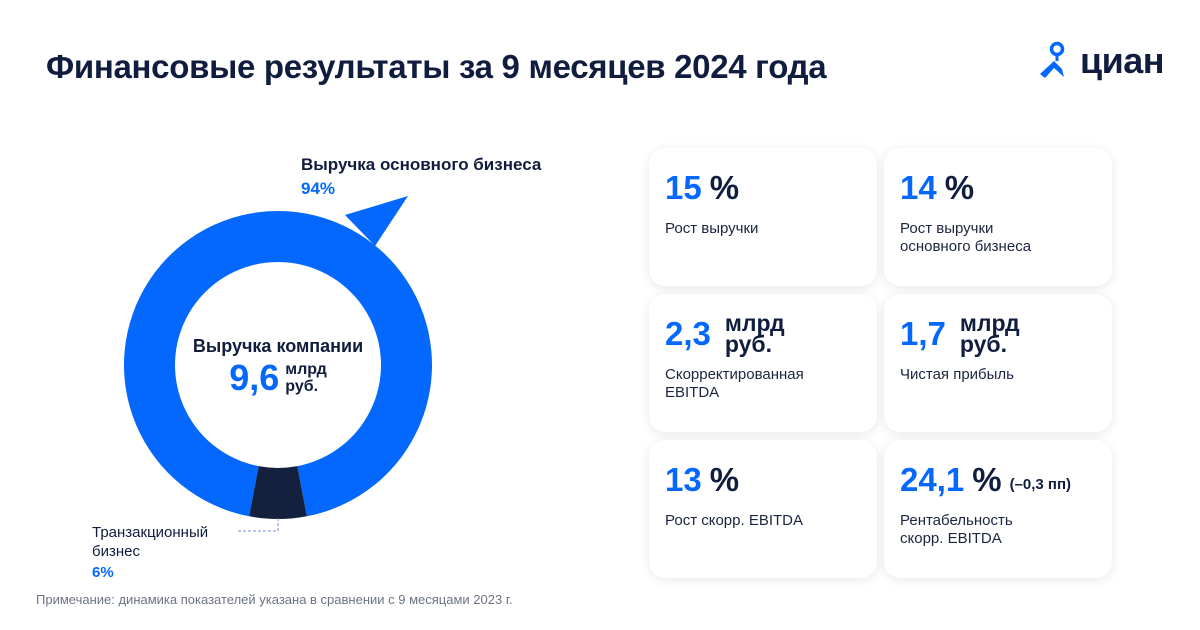 This screenshot has width=1200, height=630. I want to click on transaction-business-label: Транзакционный бизнес 6%, so click(150, 552).